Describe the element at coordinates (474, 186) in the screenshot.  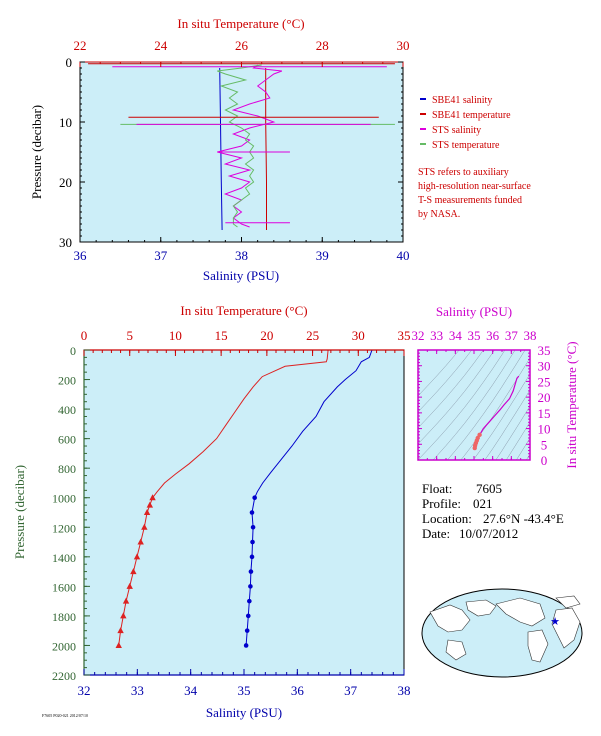
I see `note-line-2: high-resolution near-surface` at that location.